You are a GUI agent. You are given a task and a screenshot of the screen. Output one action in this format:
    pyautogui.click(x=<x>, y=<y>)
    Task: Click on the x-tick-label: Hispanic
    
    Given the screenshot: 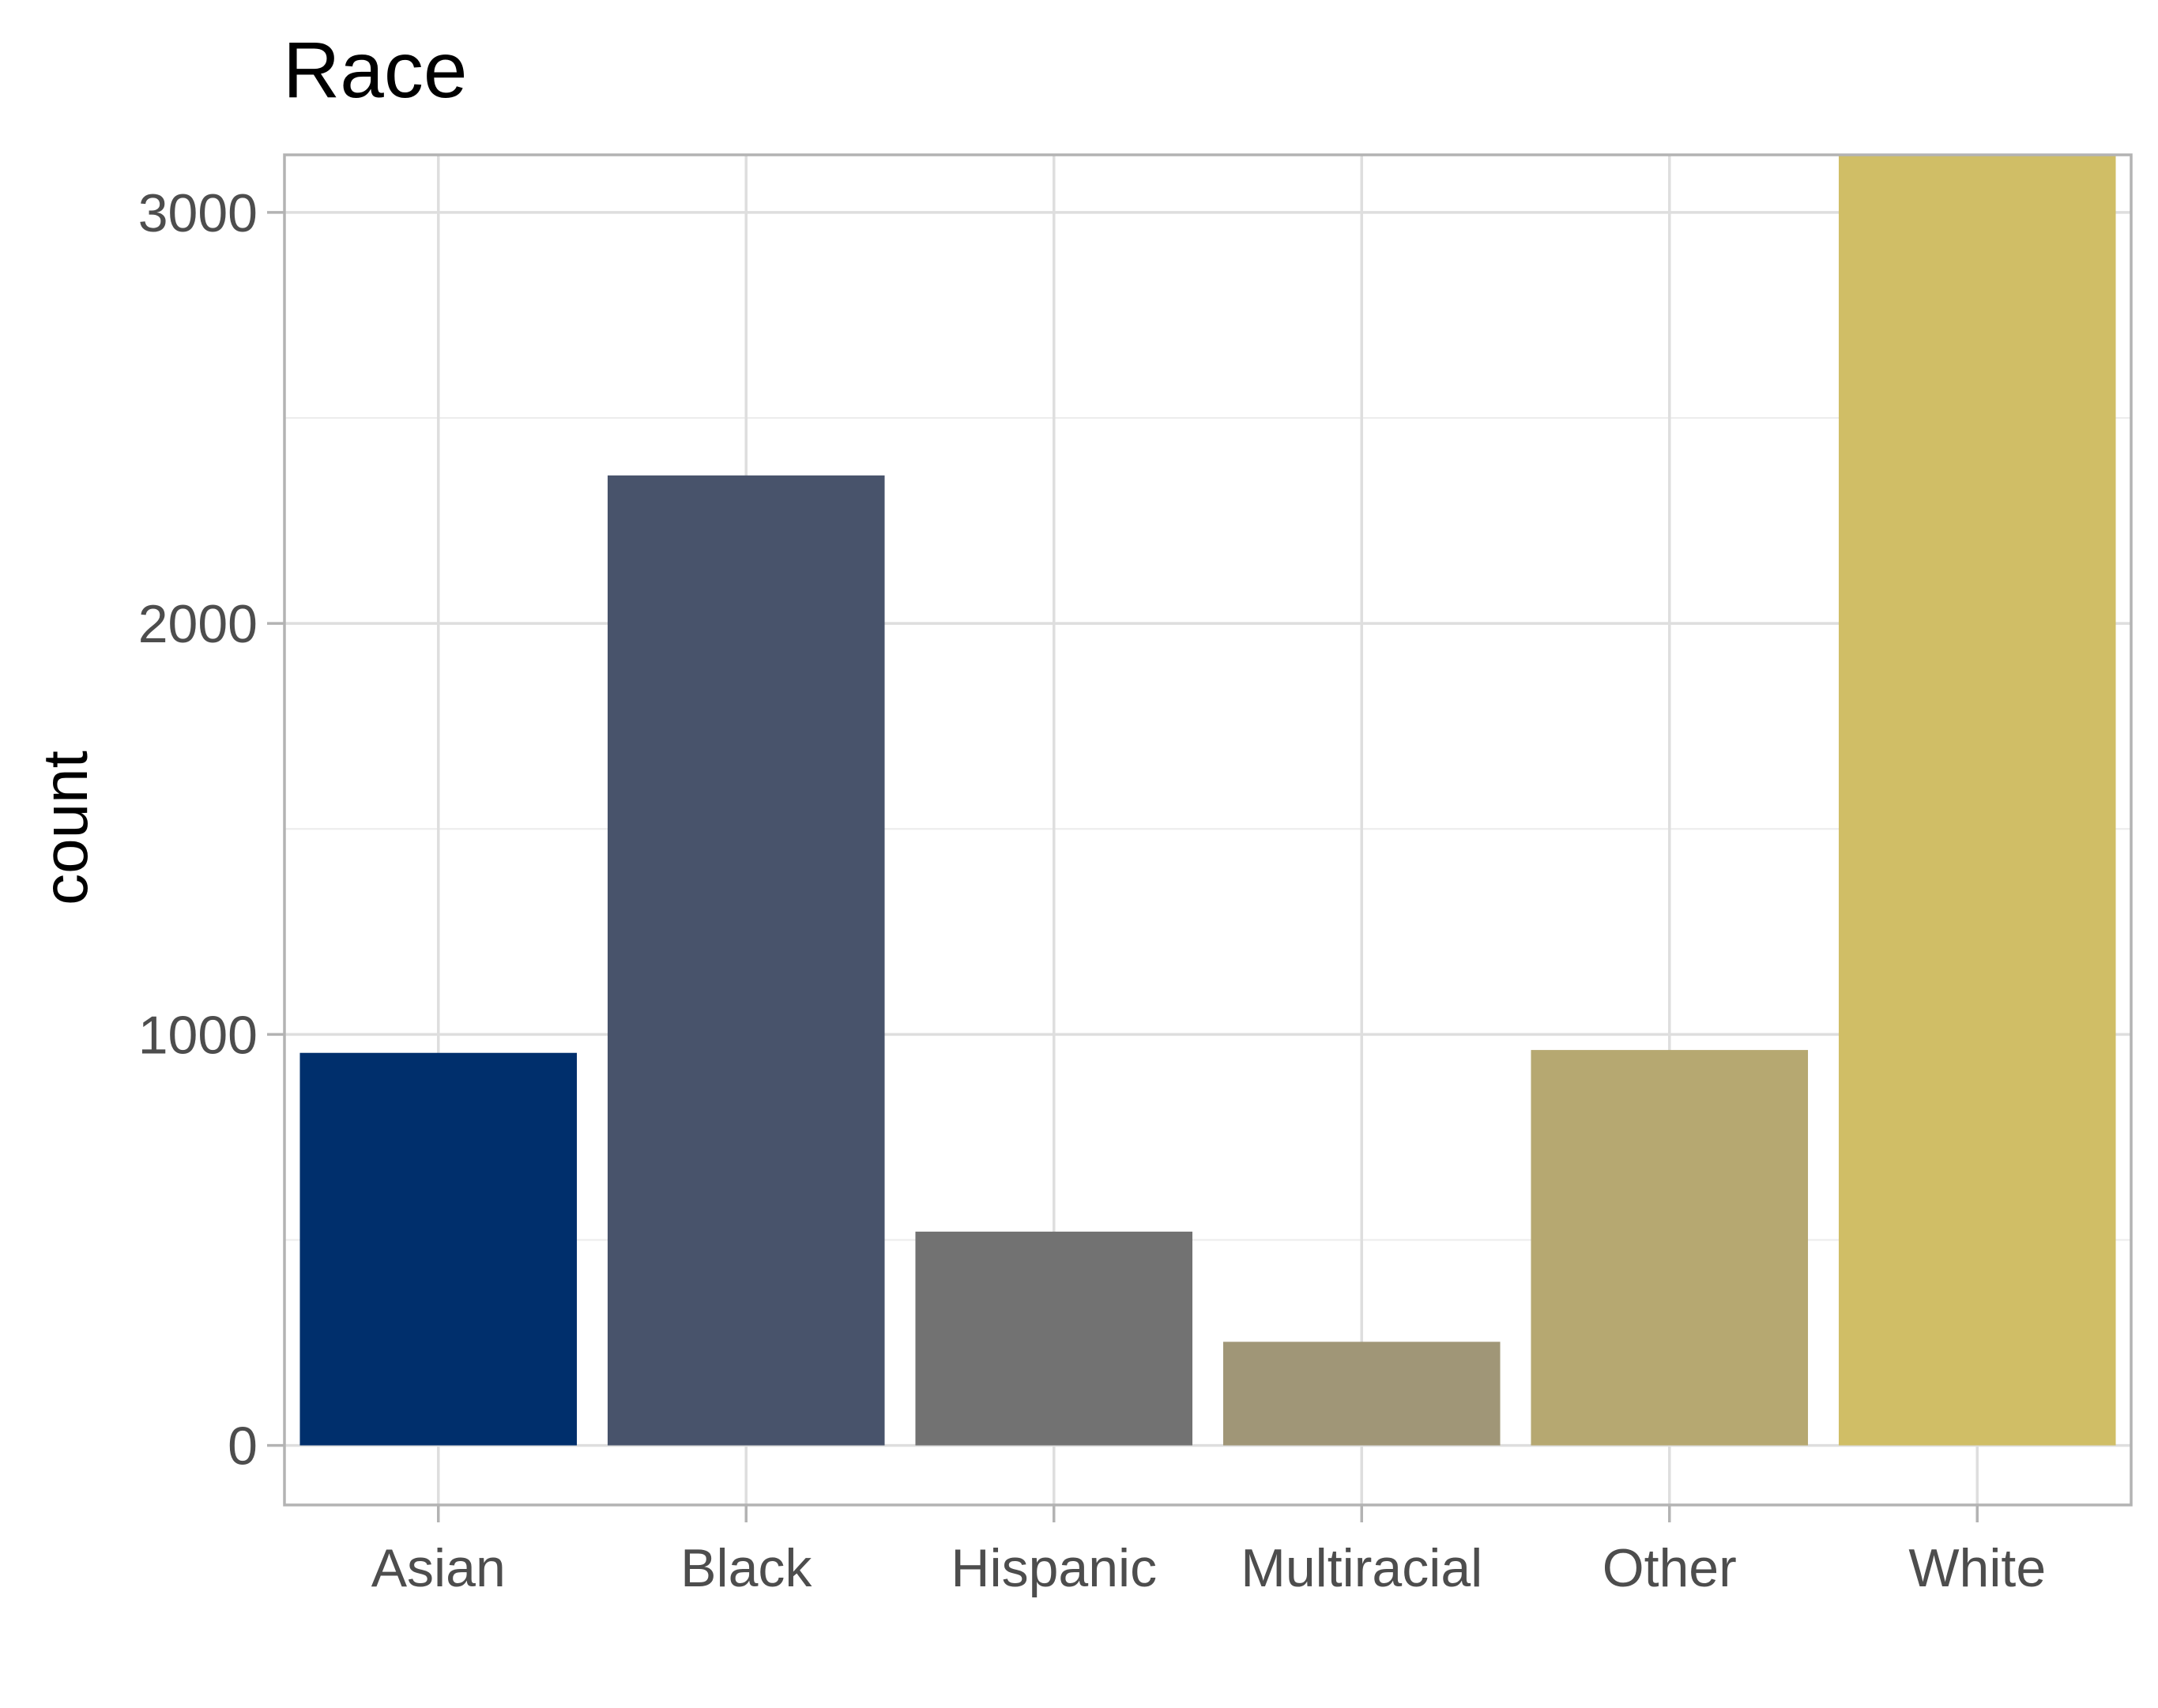 What is the action you would take?
    pyautogui.click(x=1054, y=1568)
    